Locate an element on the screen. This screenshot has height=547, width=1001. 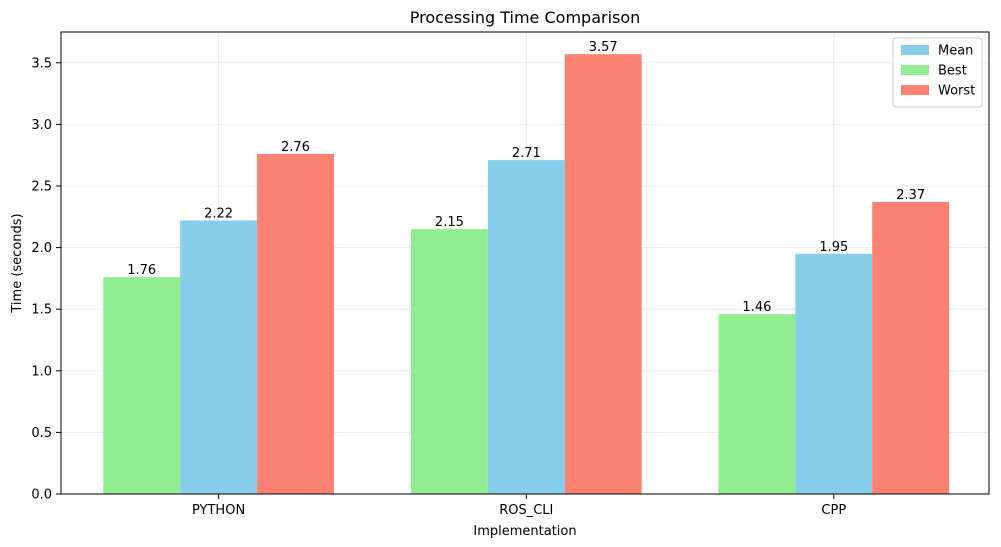
y-tick-label: 1.0 is located at coordinates (41, 371).